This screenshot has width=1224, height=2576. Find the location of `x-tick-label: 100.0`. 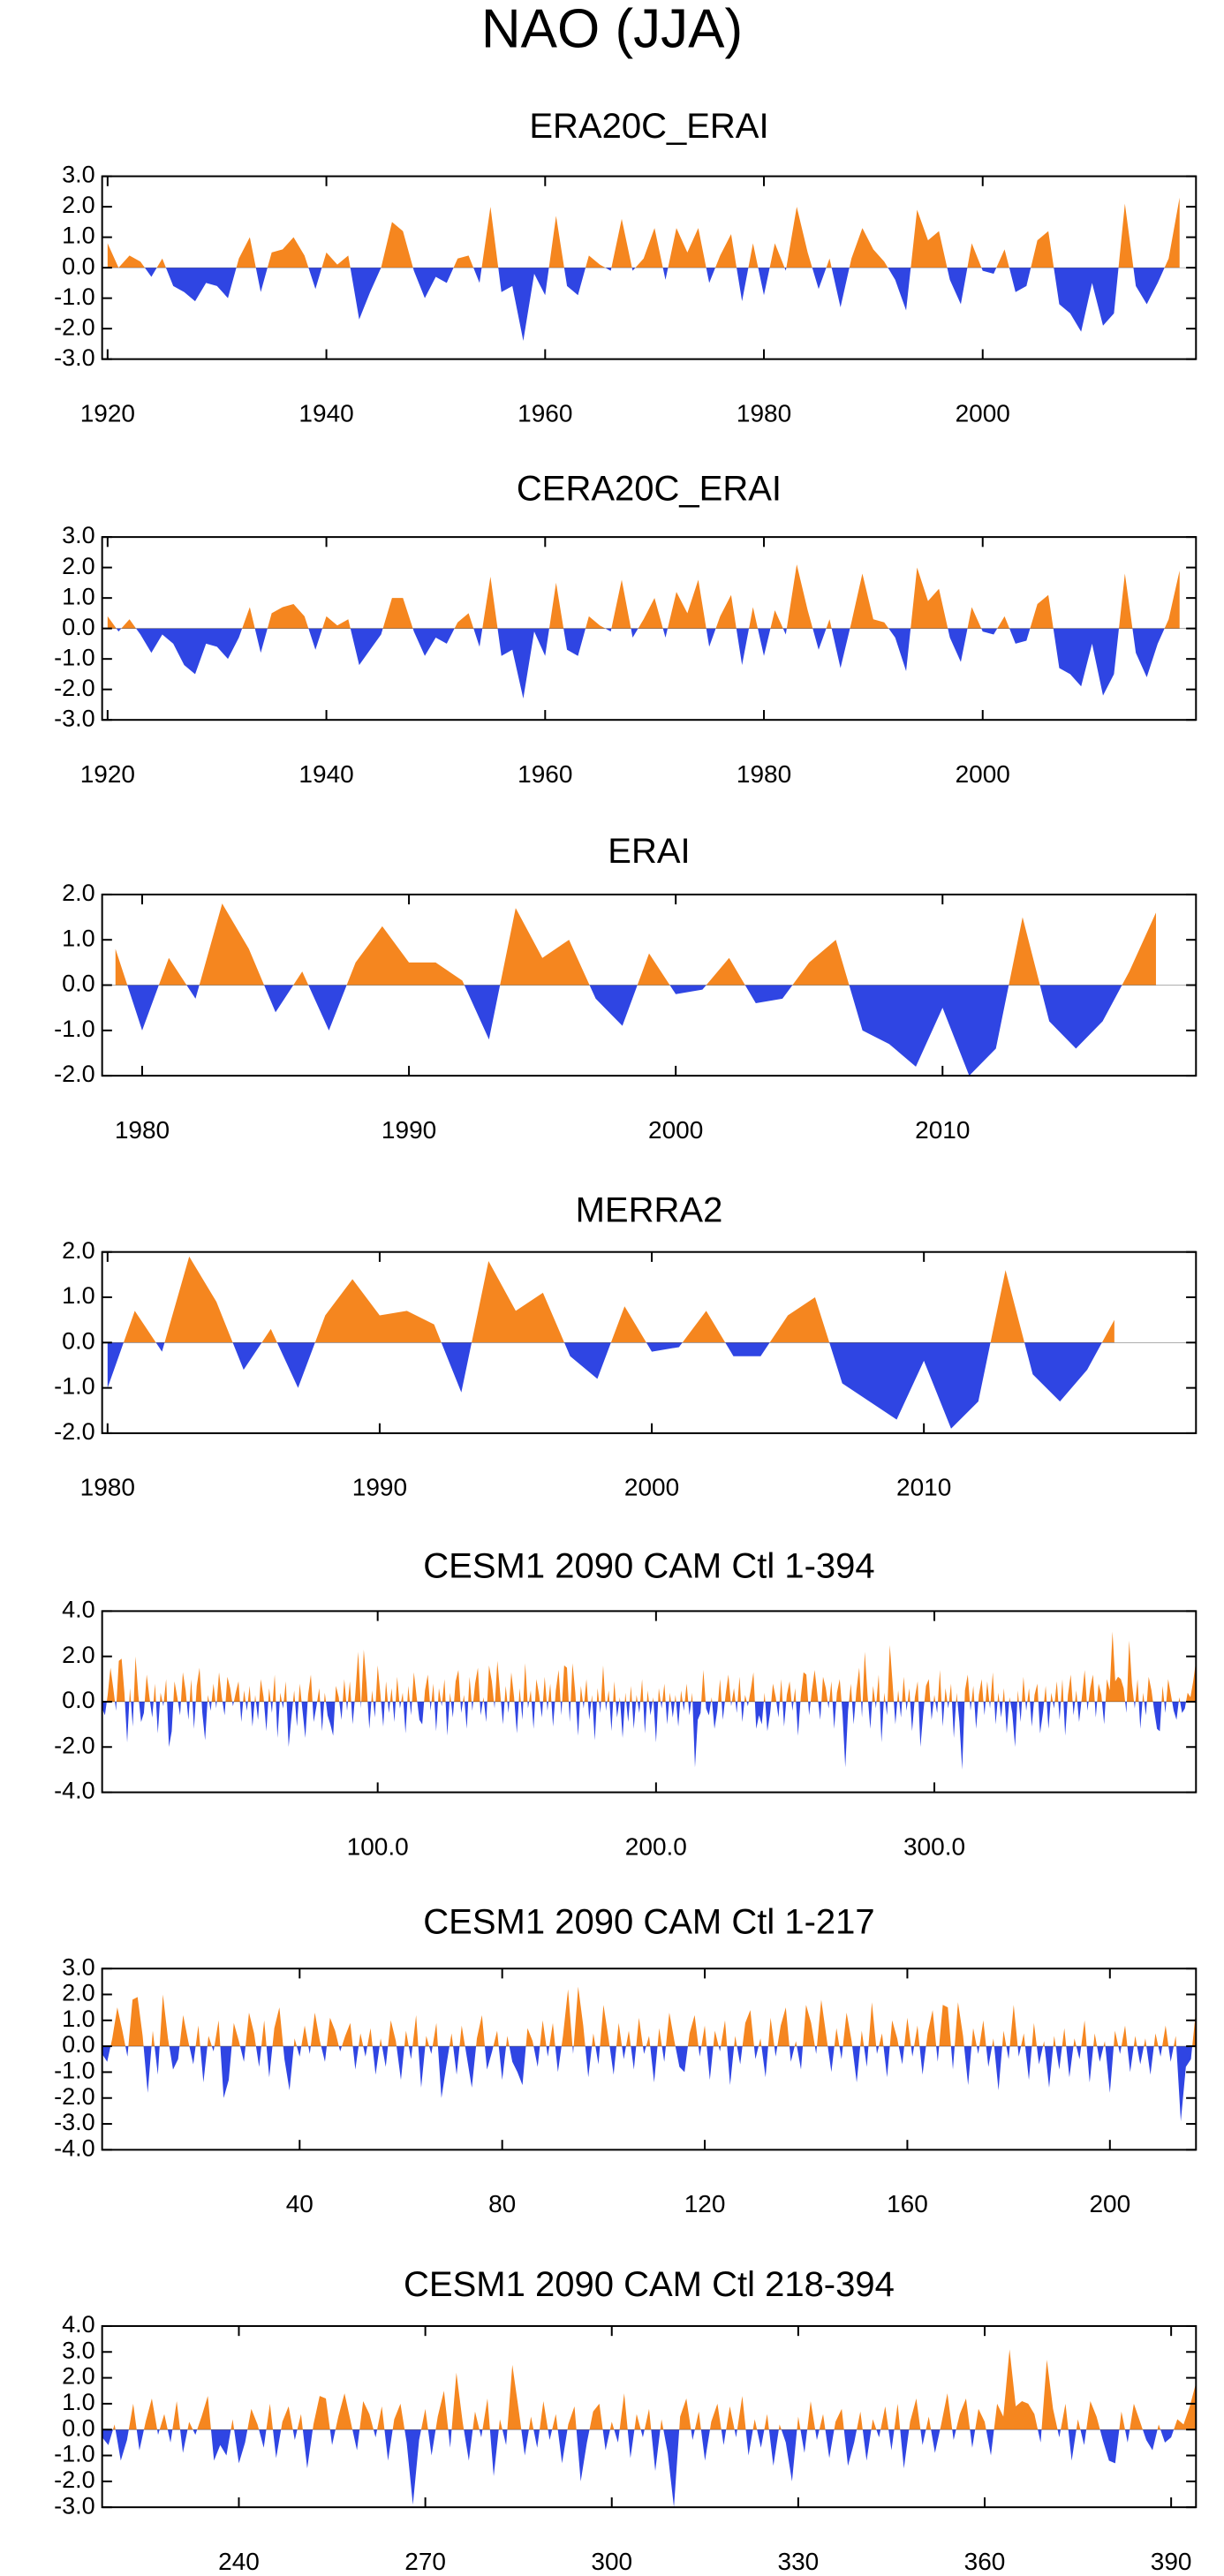

x-tick-label: 100.0 is located at coordinates (378, 1846).